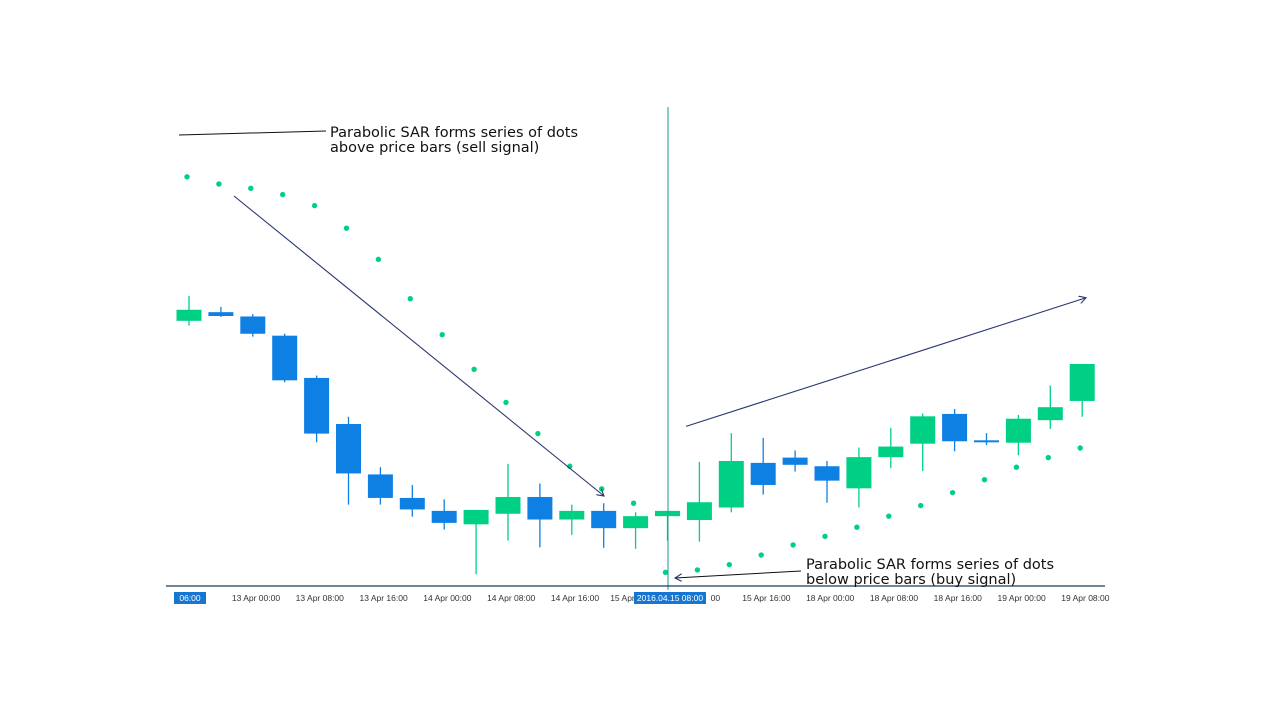  I want to click on x-tick-label: 13 Apr 08:00, so click(320, 598).